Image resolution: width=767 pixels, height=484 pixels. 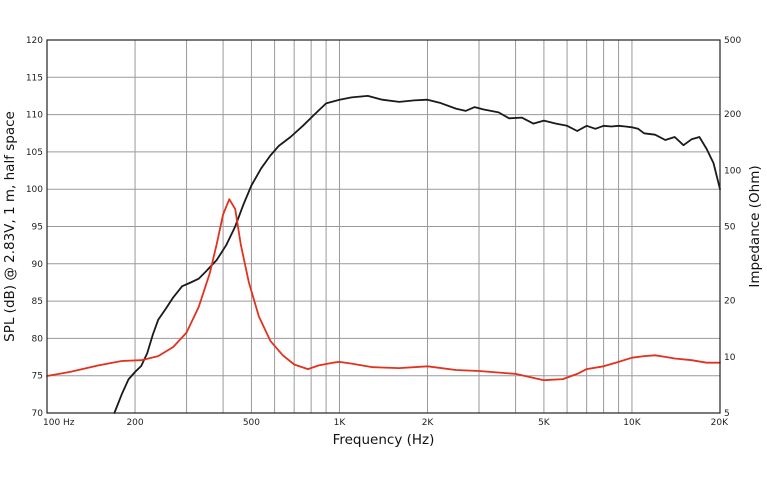 I want to click on x-tick-label: 1K, so click(x=340, y=423).